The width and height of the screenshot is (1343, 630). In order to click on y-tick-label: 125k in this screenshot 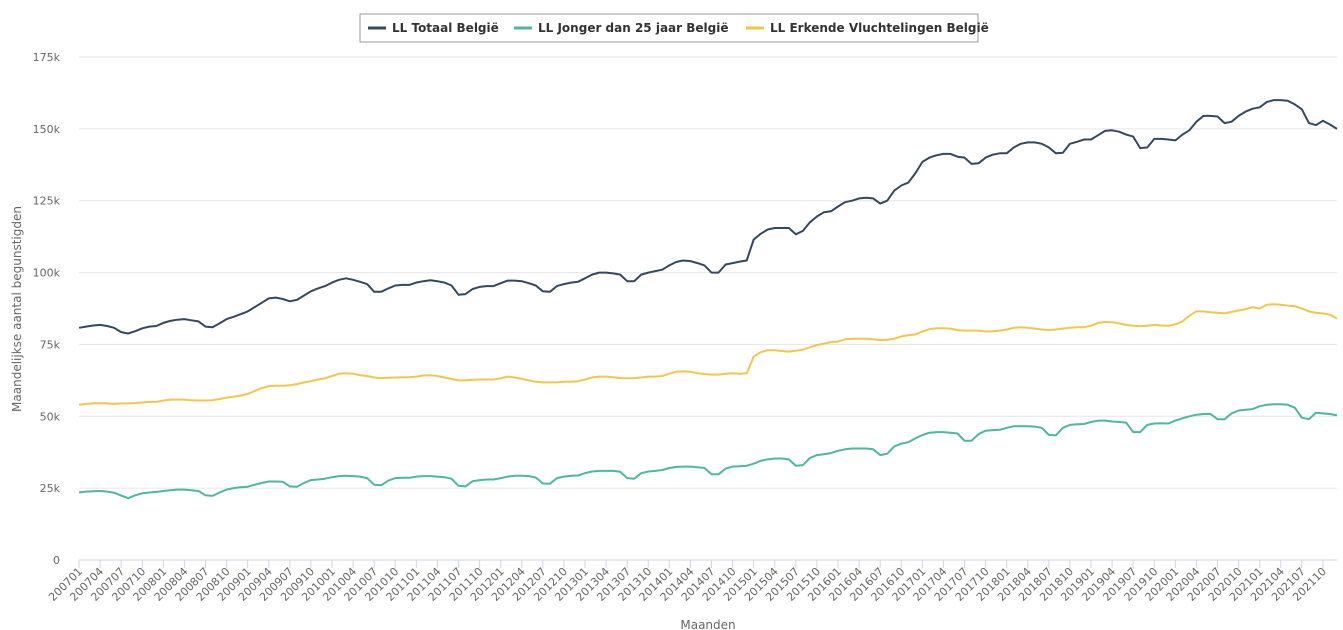, I will do `click(47, 201)`.